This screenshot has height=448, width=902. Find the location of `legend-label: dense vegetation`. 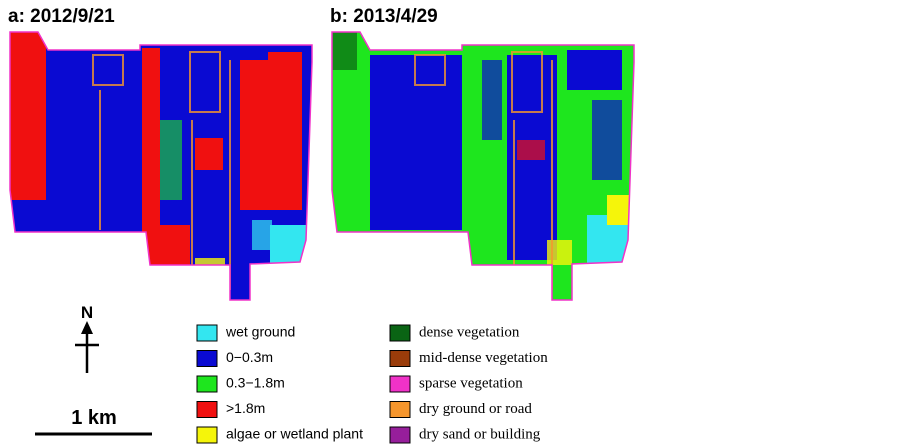

legend-label: dense vegetation is located at coordinates (469, 332).